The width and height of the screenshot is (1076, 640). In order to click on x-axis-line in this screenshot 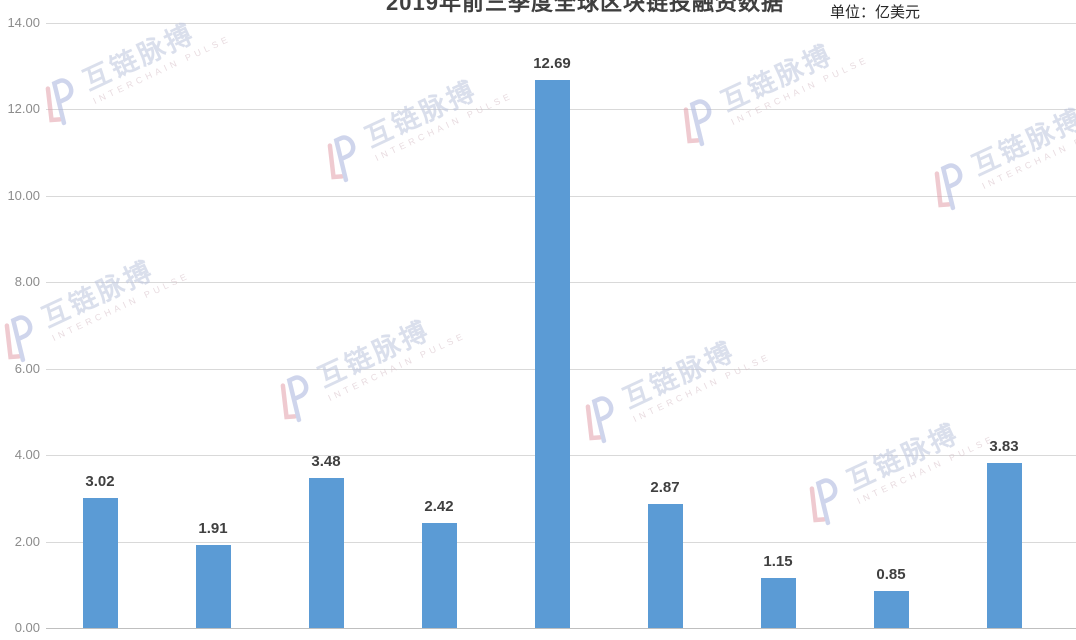, I will do `click(561, 628)`.